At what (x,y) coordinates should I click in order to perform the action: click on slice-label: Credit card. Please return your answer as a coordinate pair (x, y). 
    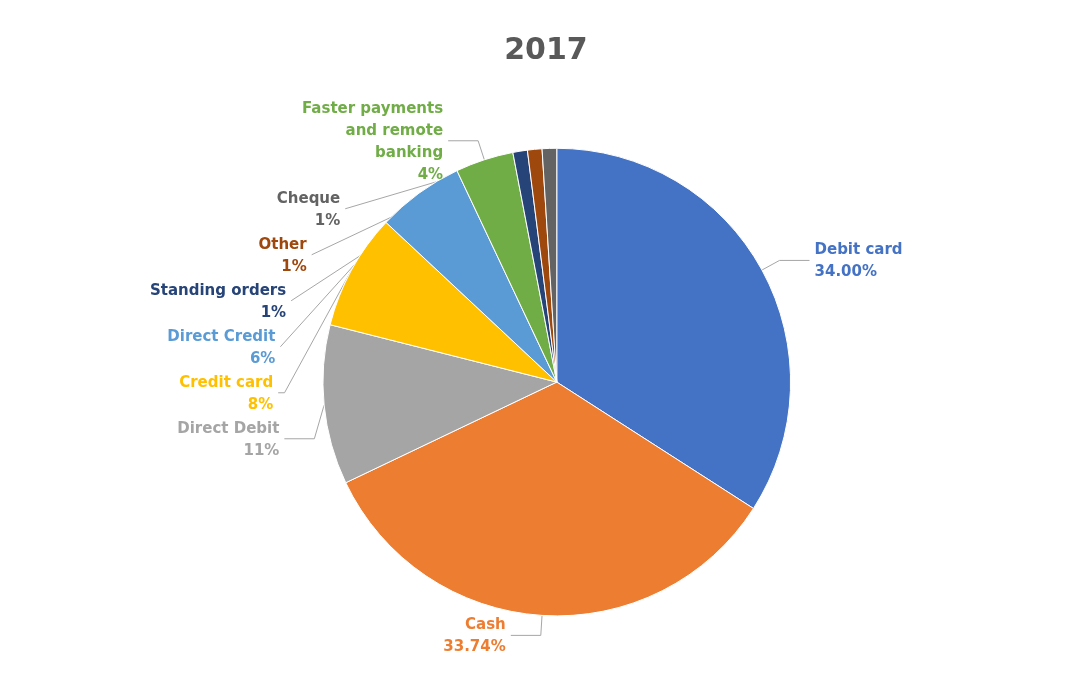
    Looking at the image, I should click on (226, 381).